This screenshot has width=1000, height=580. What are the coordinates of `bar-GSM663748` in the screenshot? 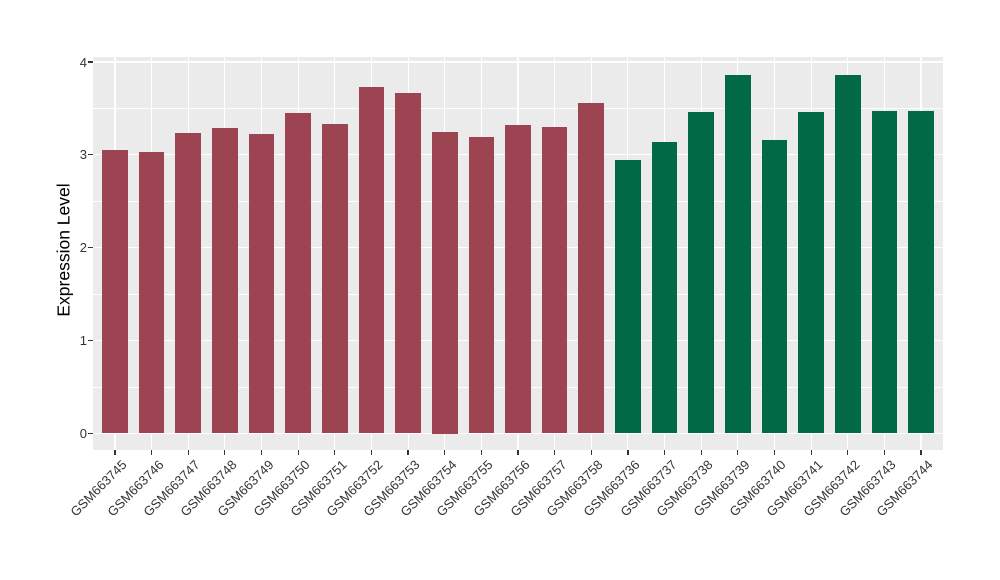 It's located at (225, 280).